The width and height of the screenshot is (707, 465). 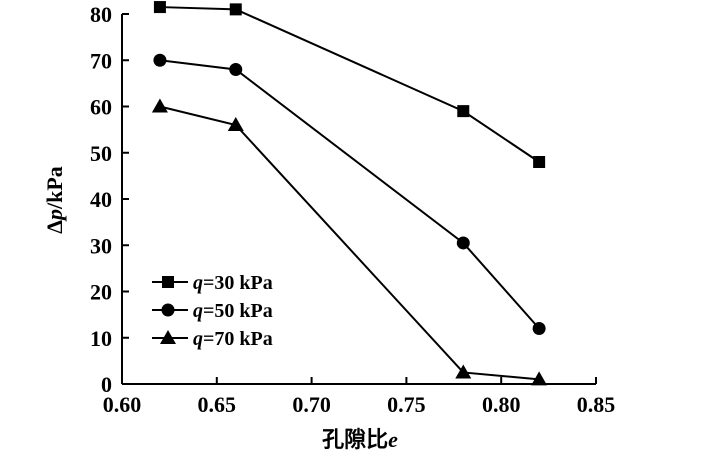 What do you see at coordinates (101, 245) in the screenshot?
I see `y-tick-label: 30` at bounding box center [101, 245].